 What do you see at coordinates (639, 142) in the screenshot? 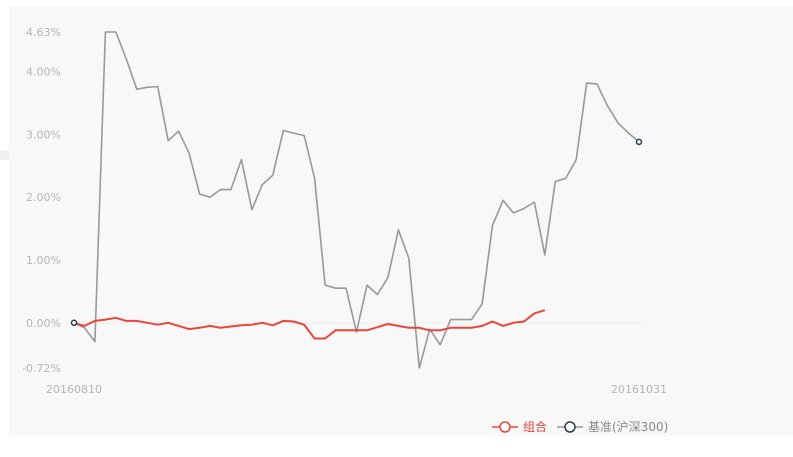
I see `series-end-marker-benchmark` at bounding box center [639, 142].